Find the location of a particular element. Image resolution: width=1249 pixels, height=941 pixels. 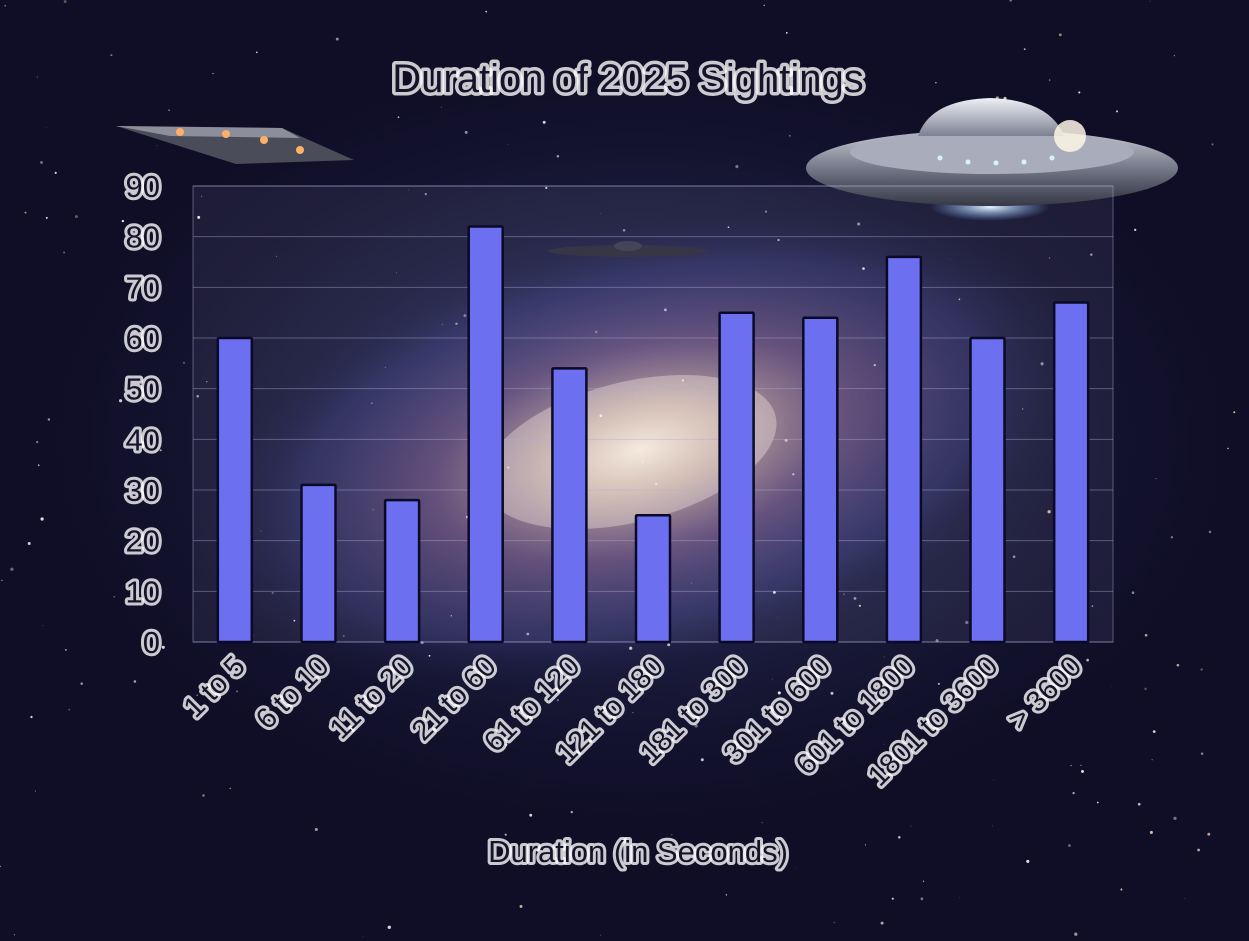

x-axis-label: Duration (in Seconds) is located at coordinates (638, 851).